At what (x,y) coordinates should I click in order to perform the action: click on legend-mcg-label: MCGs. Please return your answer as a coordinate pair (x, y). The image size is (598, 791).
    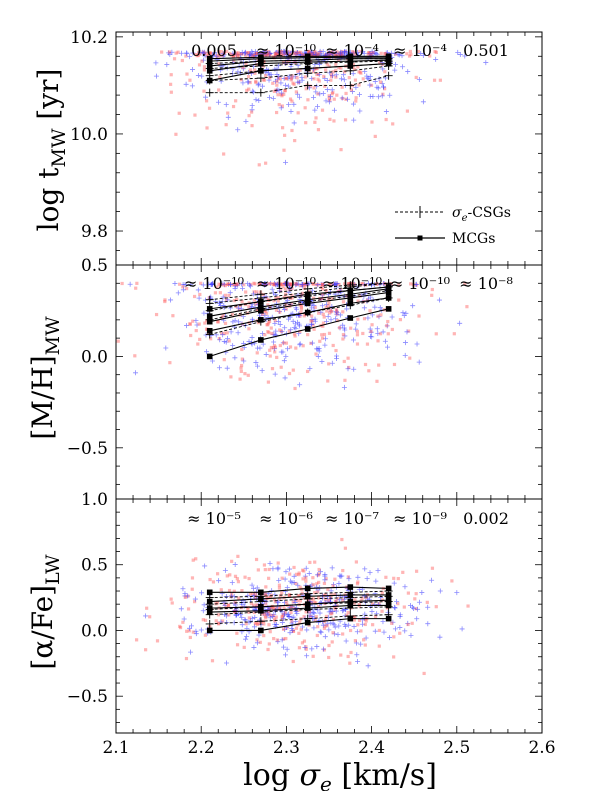
    Looking at the image, I should click on (473, 239).